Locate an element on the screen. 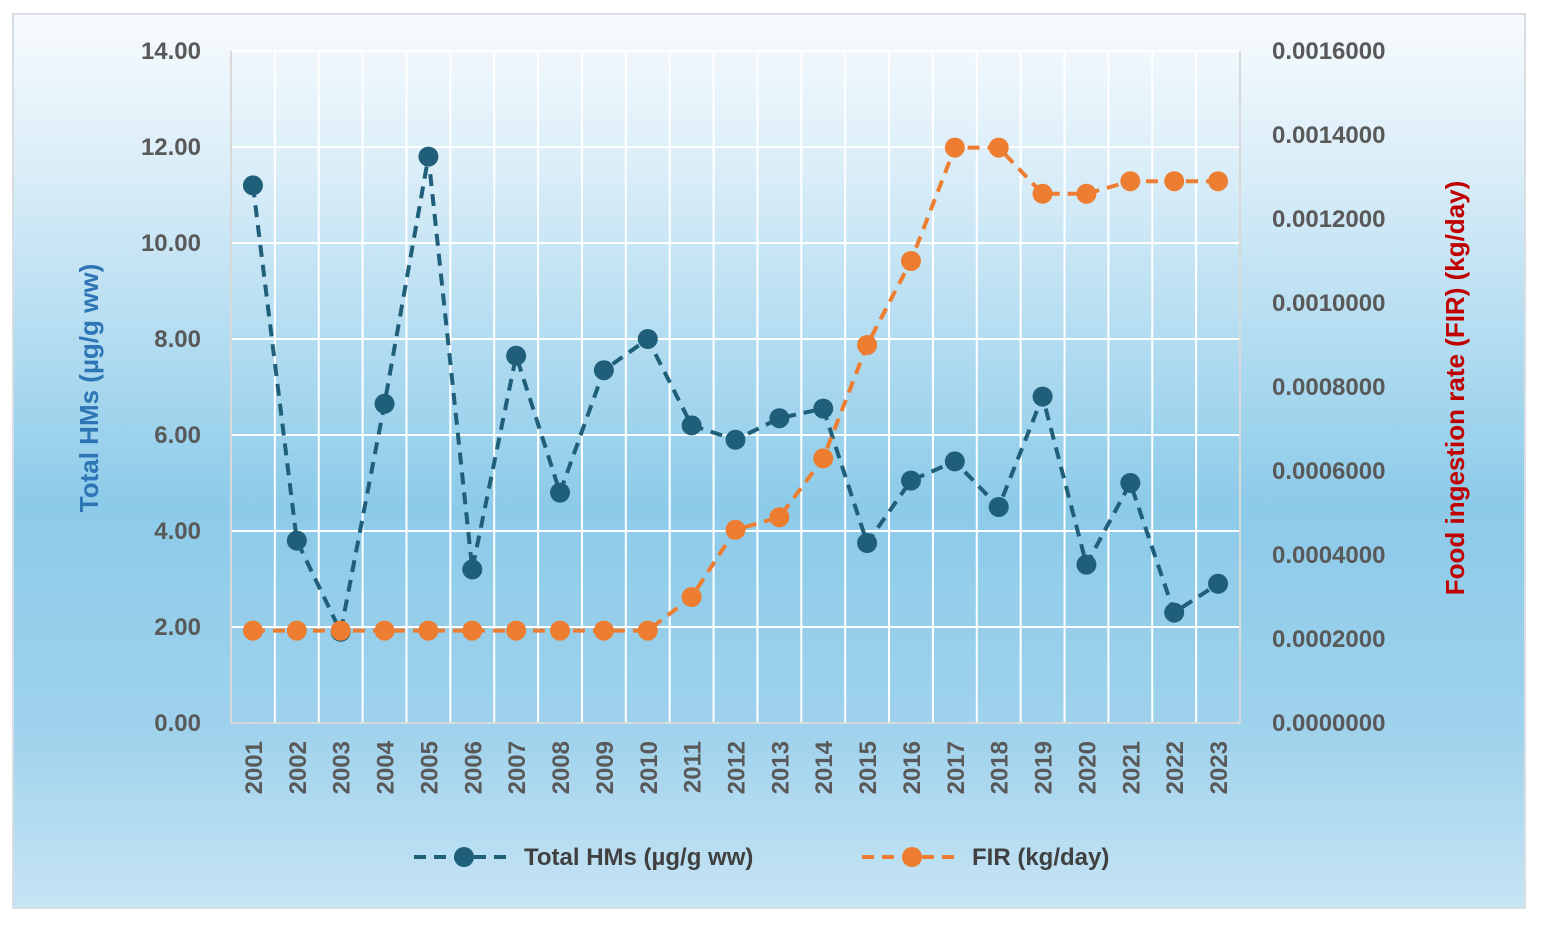  y-right-tick-label: 0.0006000 is located at coordinates (1328, 471).